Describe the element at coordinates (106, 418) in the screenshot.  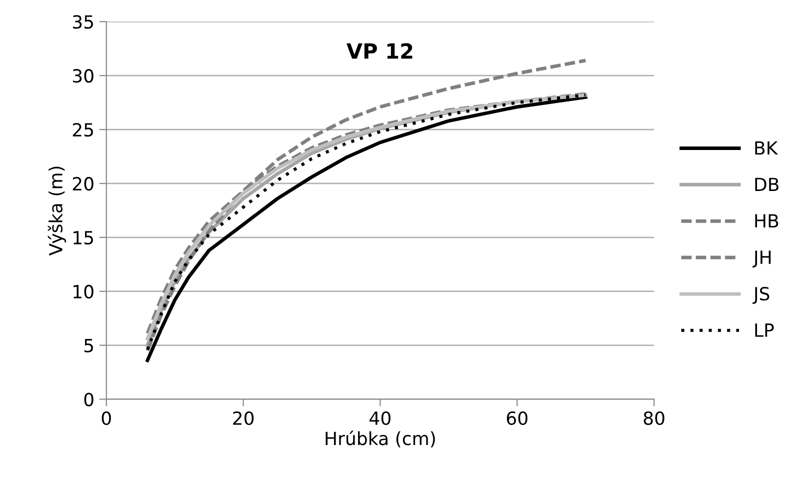
I see `x-tick-label: 0` at that location.